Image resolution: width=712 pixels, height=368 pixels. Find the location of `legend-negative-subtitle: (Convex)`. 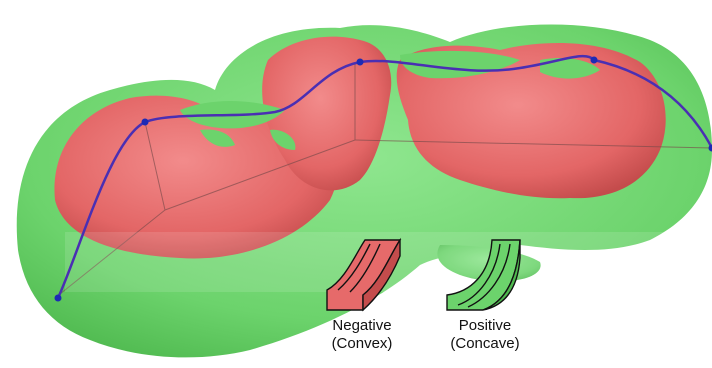

legend-negative-subtitle: (Convex) is located at coordinates (362, 343).